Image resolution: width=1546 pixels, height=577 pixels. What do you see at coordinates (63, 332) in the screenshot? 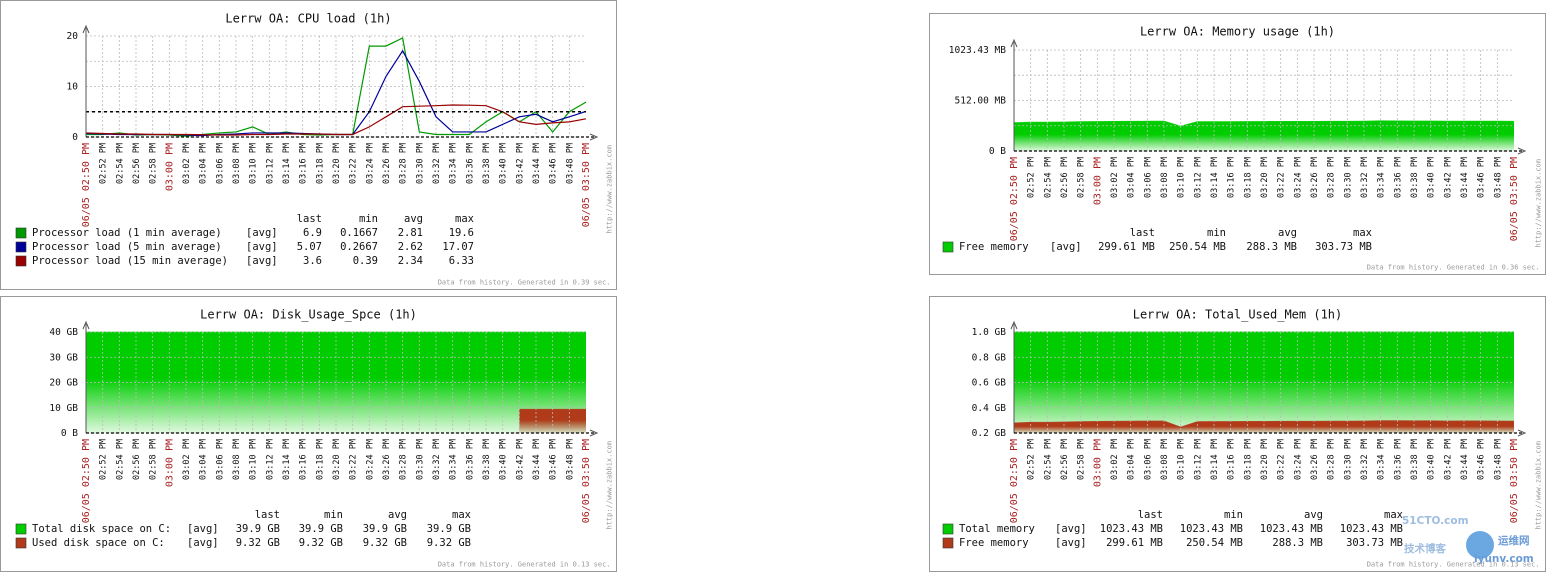
I see `y-tick-label: 40 GB` at bounding box center [63, 332].